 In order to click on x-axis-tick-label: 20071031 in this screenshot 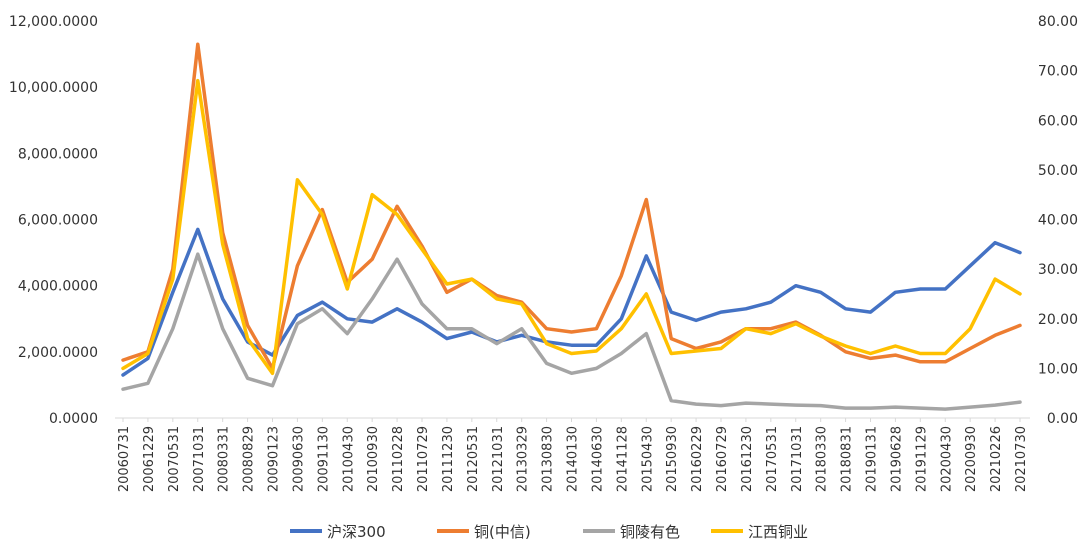, I will do `click(199, 459)`.